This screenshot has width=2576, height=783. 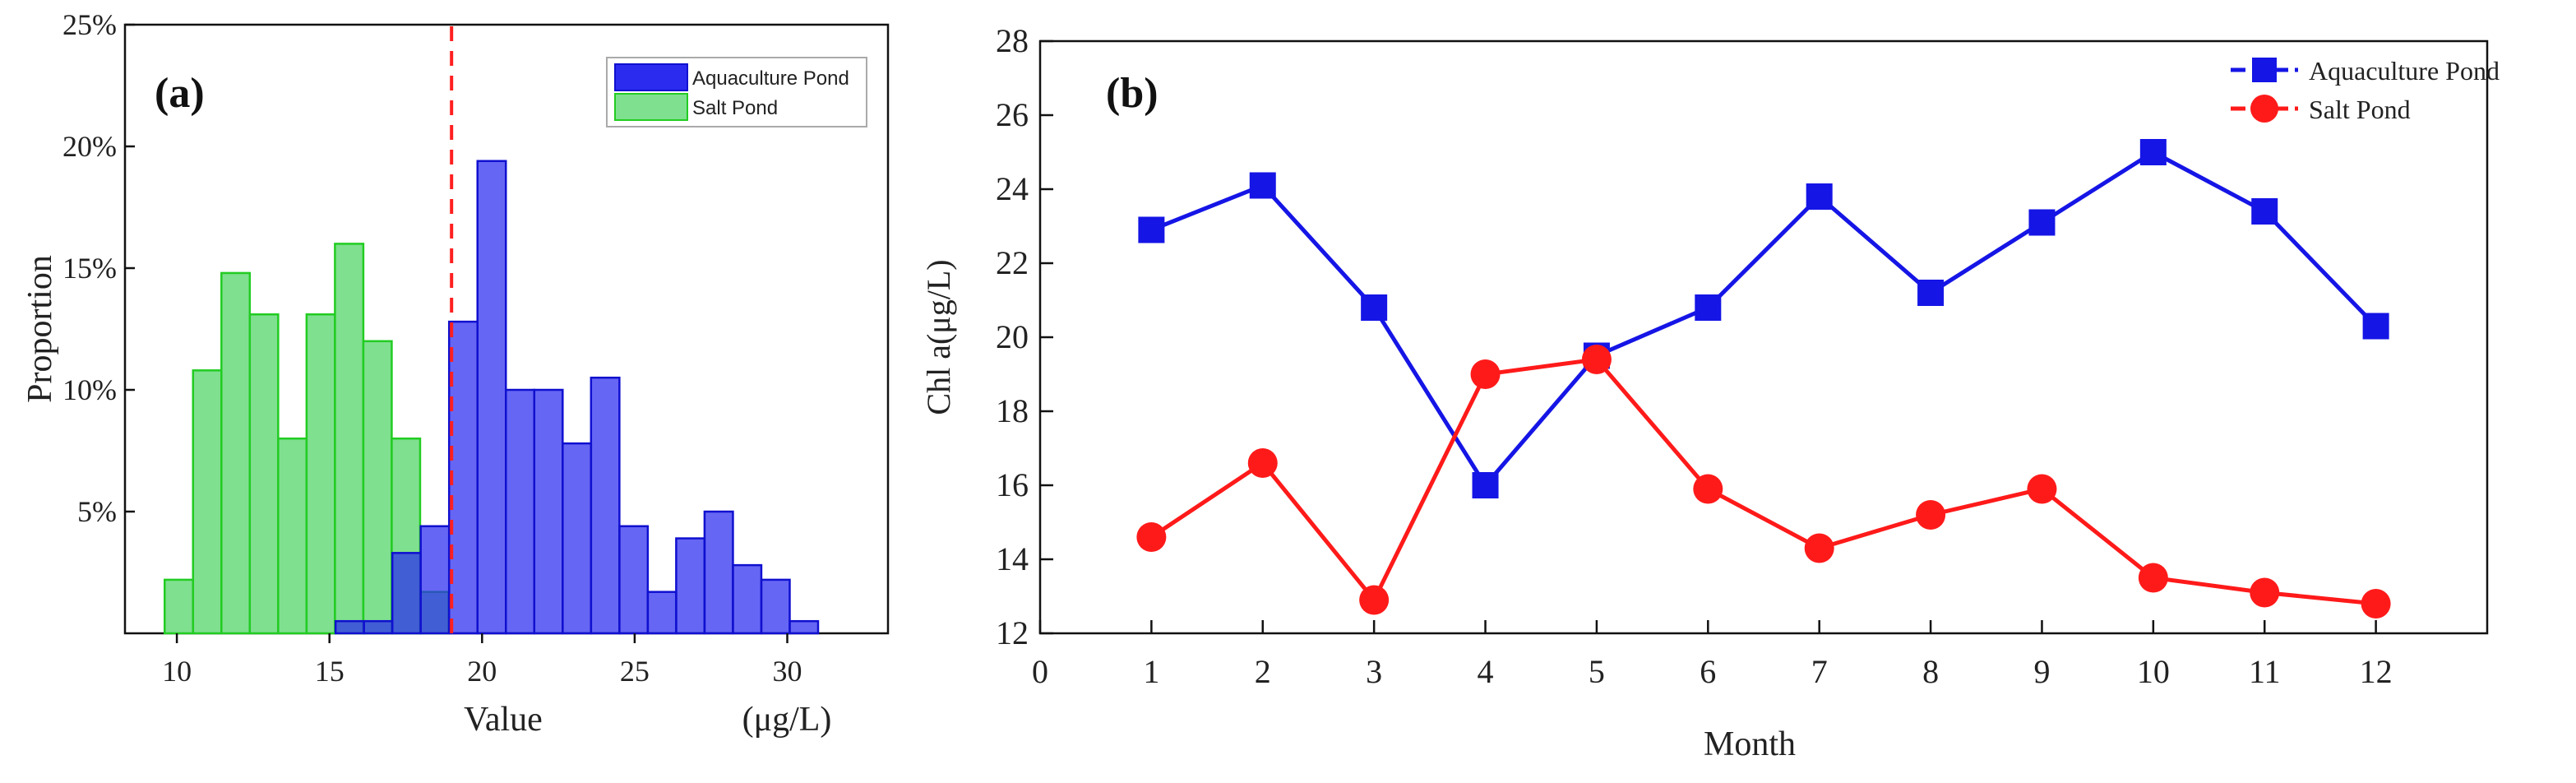 I want to click on histogram-x-tick-label: 10, so click(x=177, y=671).